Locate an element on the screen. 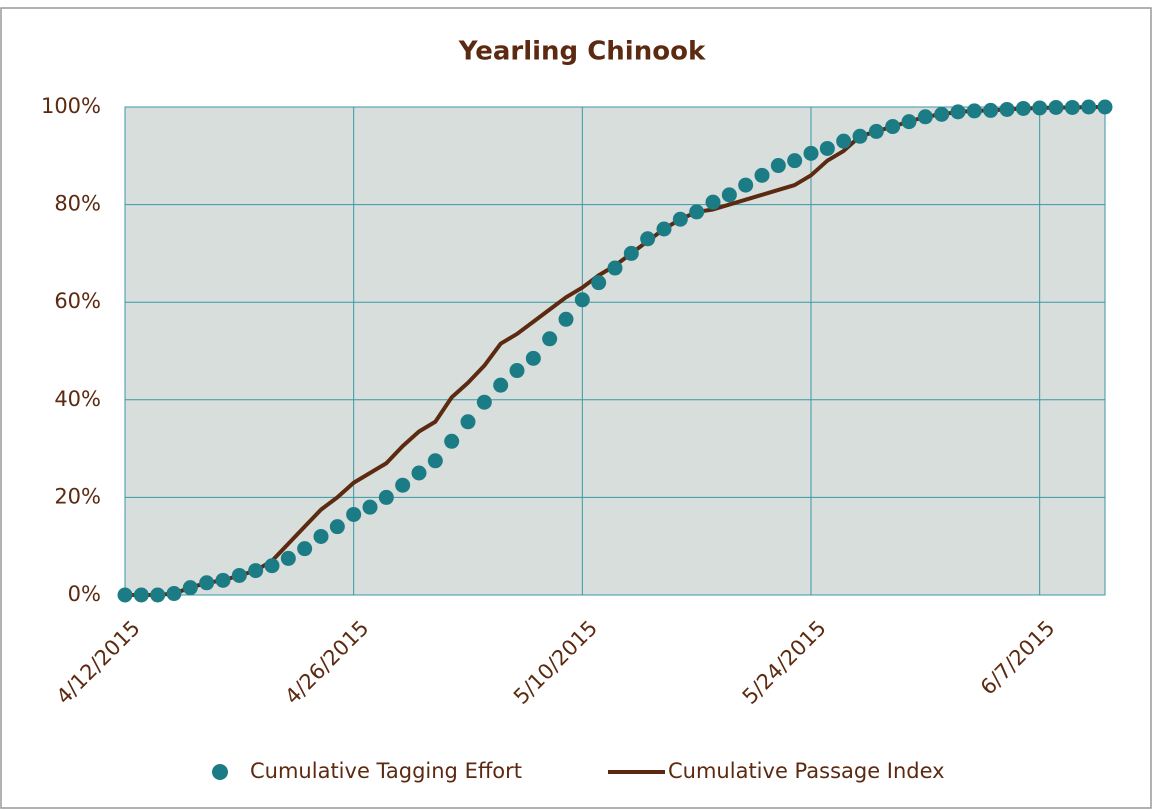 Image resolution: width=1154 pixels, height=810 pixels. legend-label: Cumulative Tagging Effort is located at coordinates (386, 771).